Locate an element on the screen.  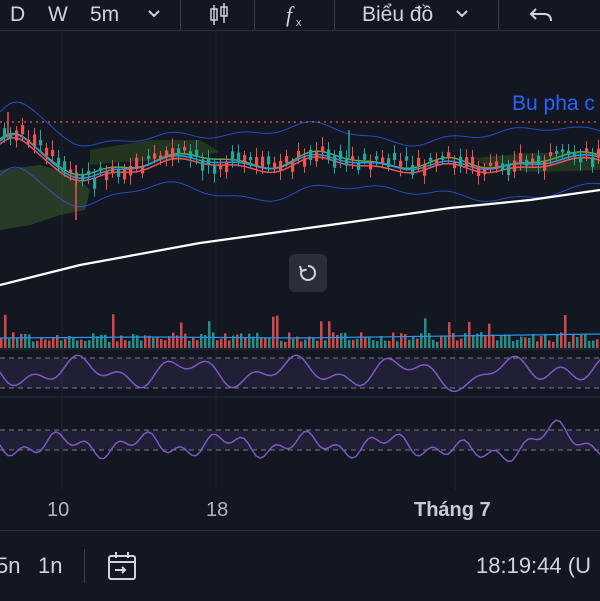
svg-text: f is located at coordinates (290, 14).